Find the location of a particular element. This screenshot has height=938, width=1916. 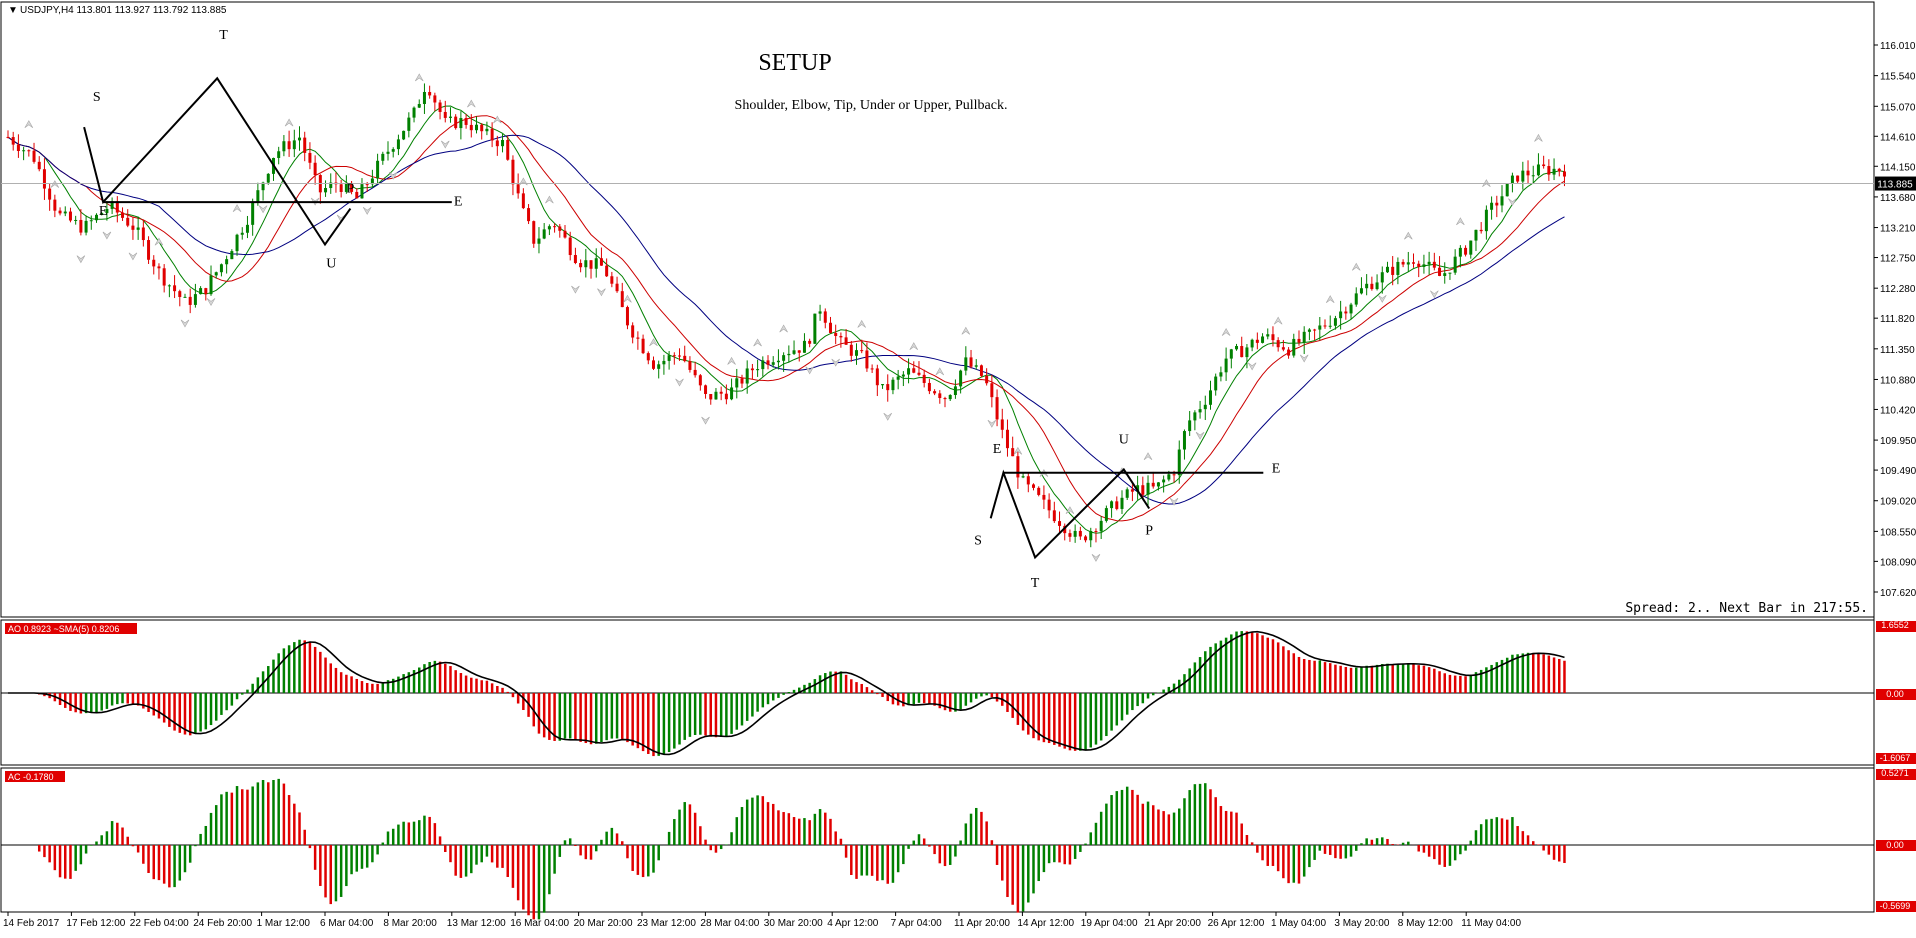

x-tick-label: 1 Mar 12:00 is located at coordinates (284, 923).